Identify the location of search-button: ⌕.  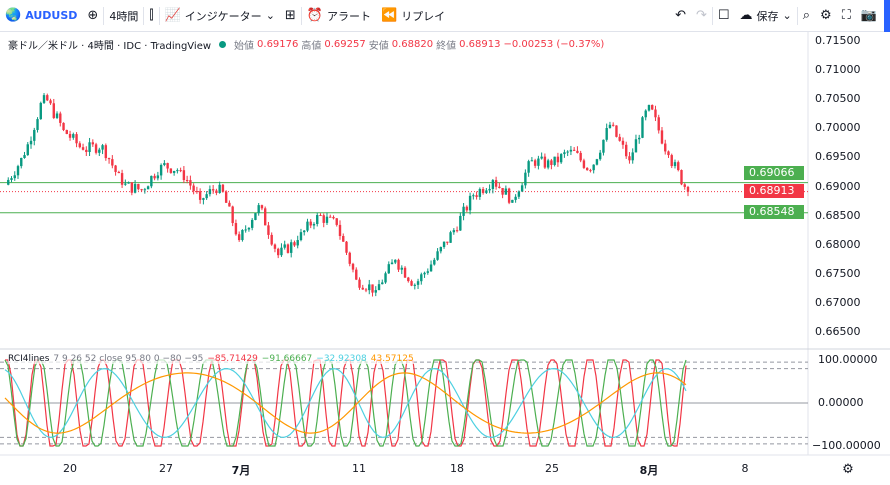
(806, 16).